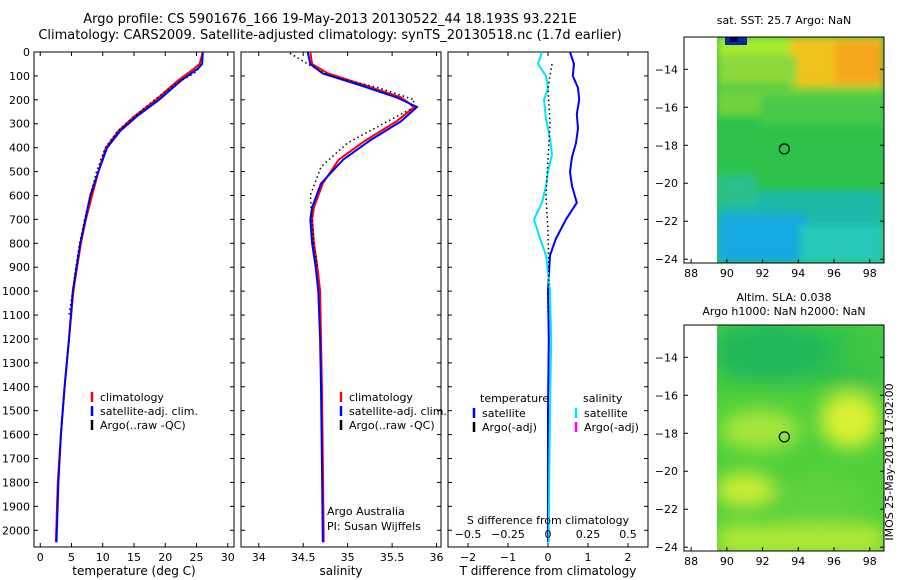  I want to click on sal-line-argo-raw-qc-, so click(352, 160).